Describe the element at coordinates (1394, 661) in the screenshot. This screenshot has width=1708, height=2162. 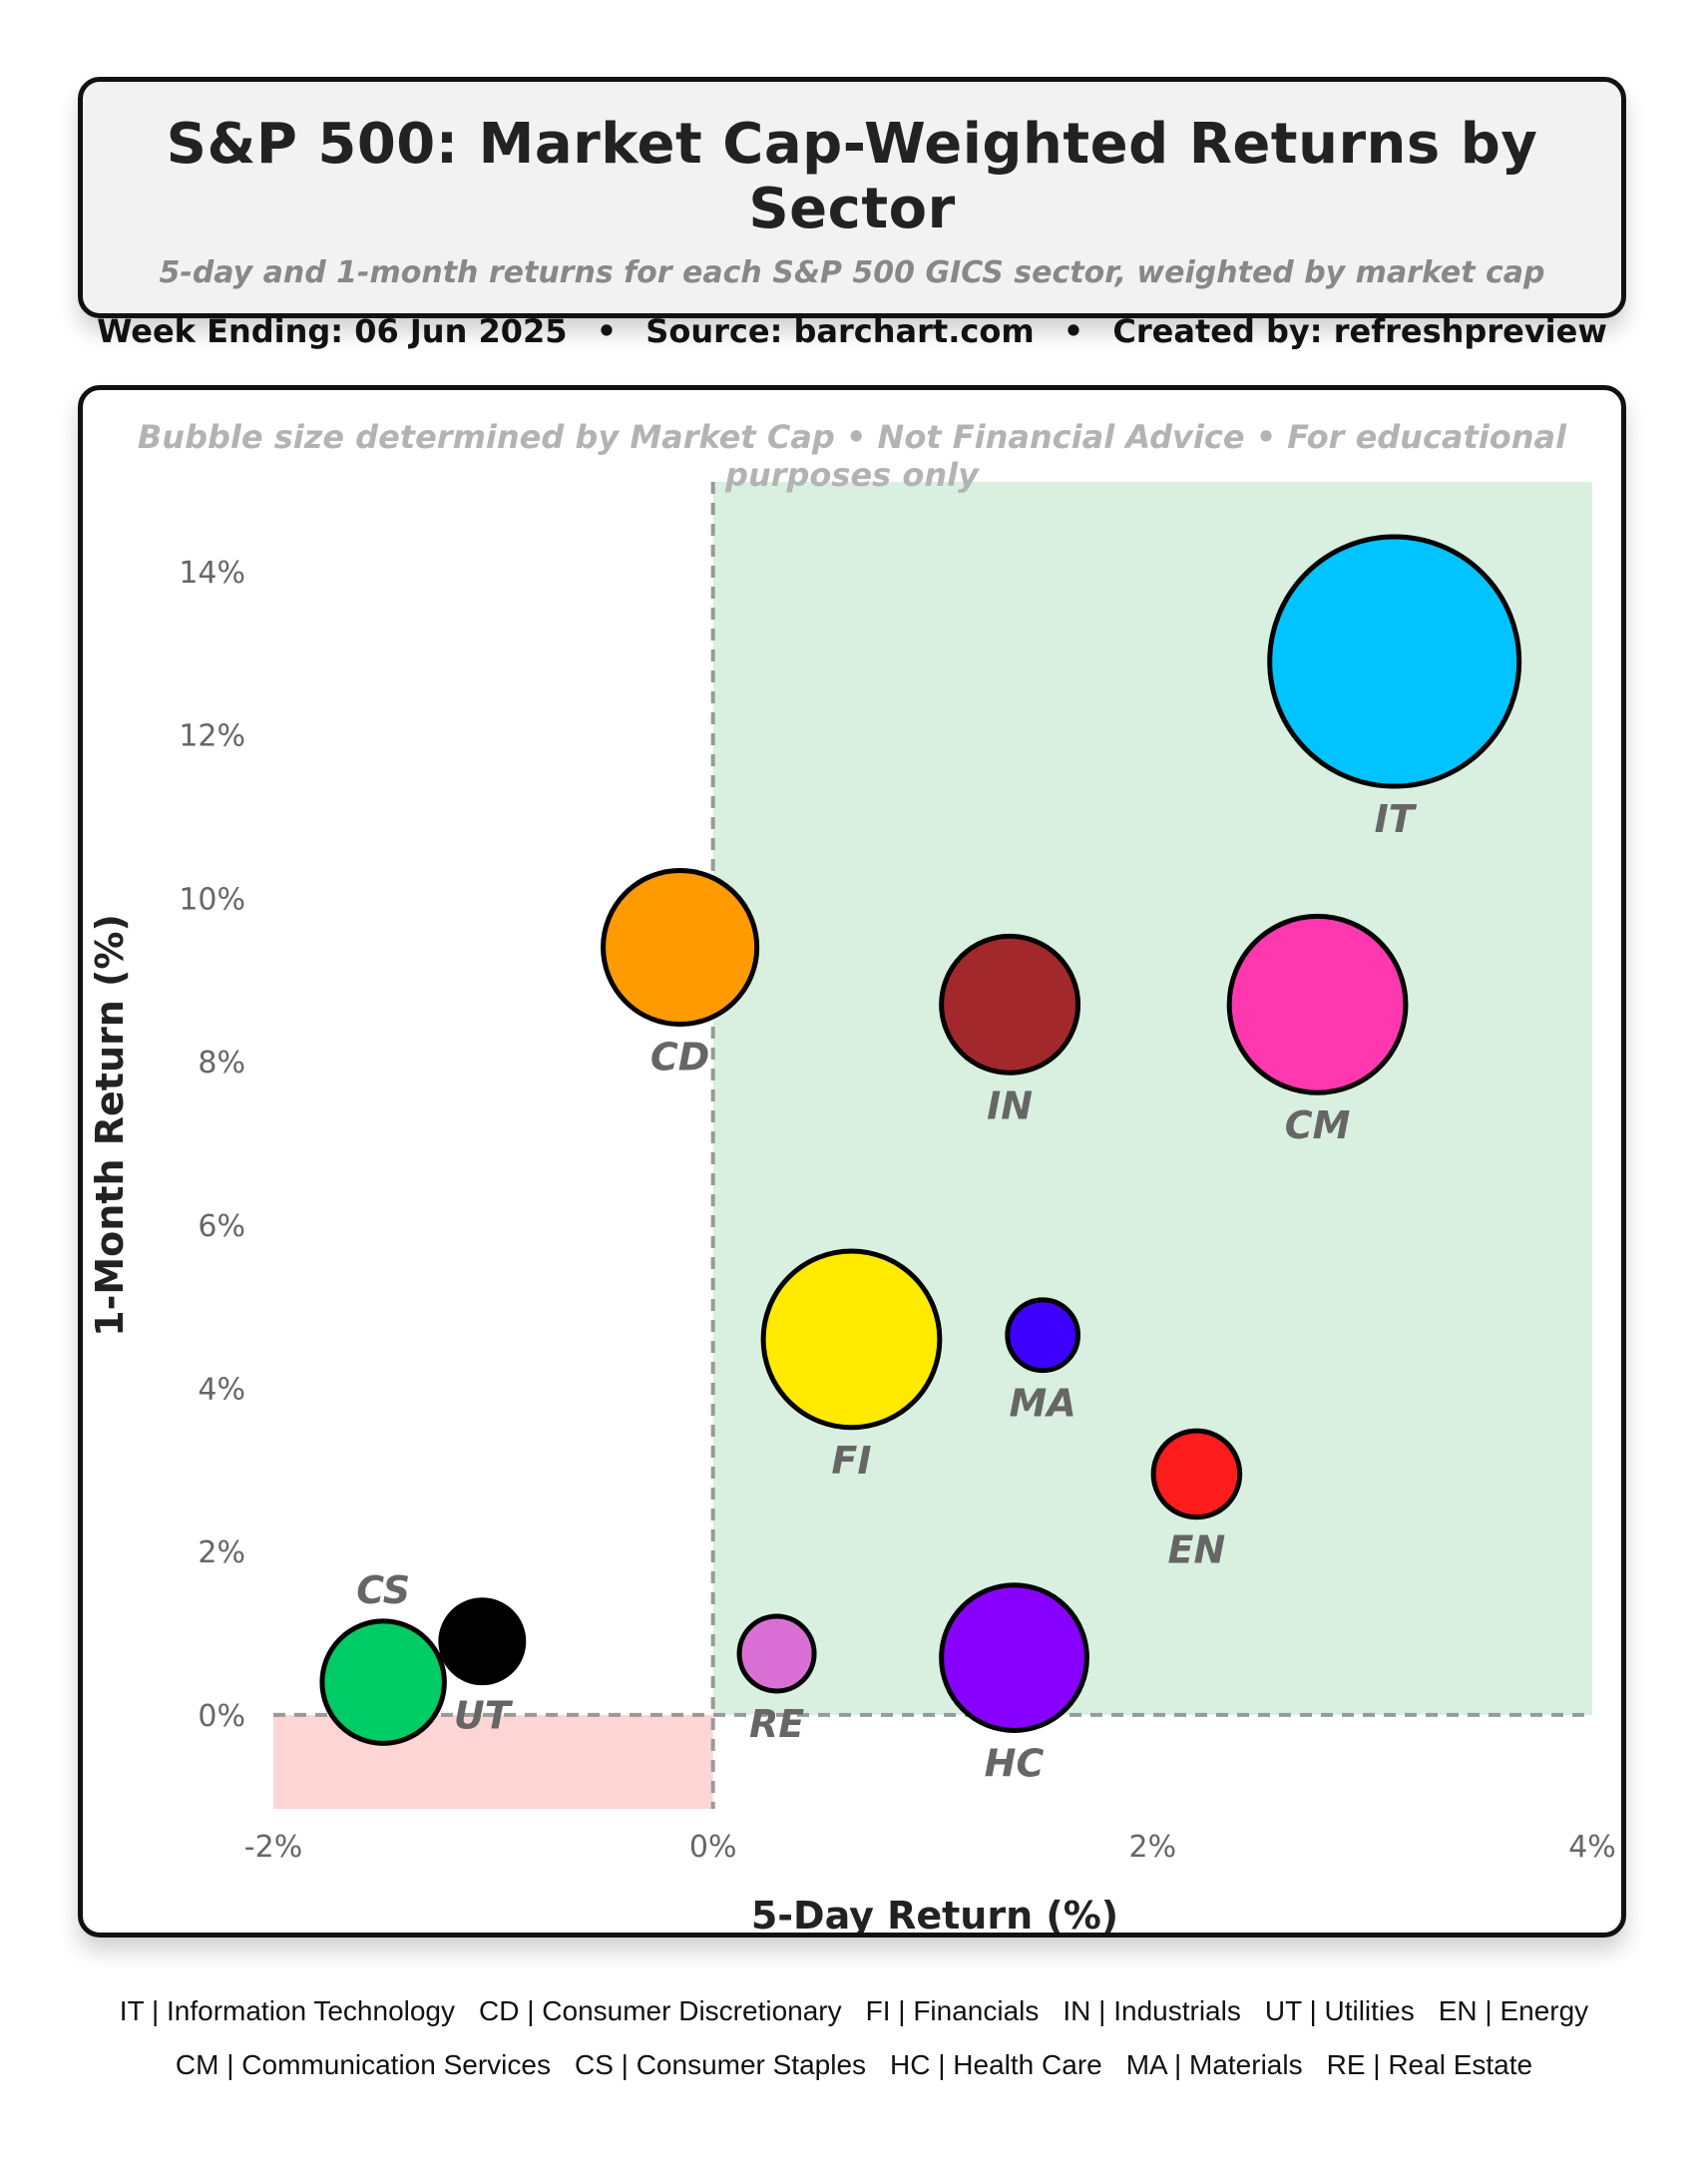
I see `bubble-it` at that location.